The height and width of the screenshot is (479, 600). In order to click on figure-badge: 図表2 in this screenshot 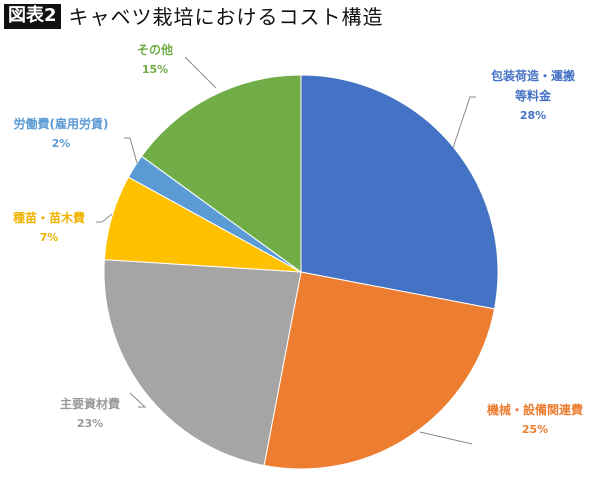, I will do `click(32, 16)`.